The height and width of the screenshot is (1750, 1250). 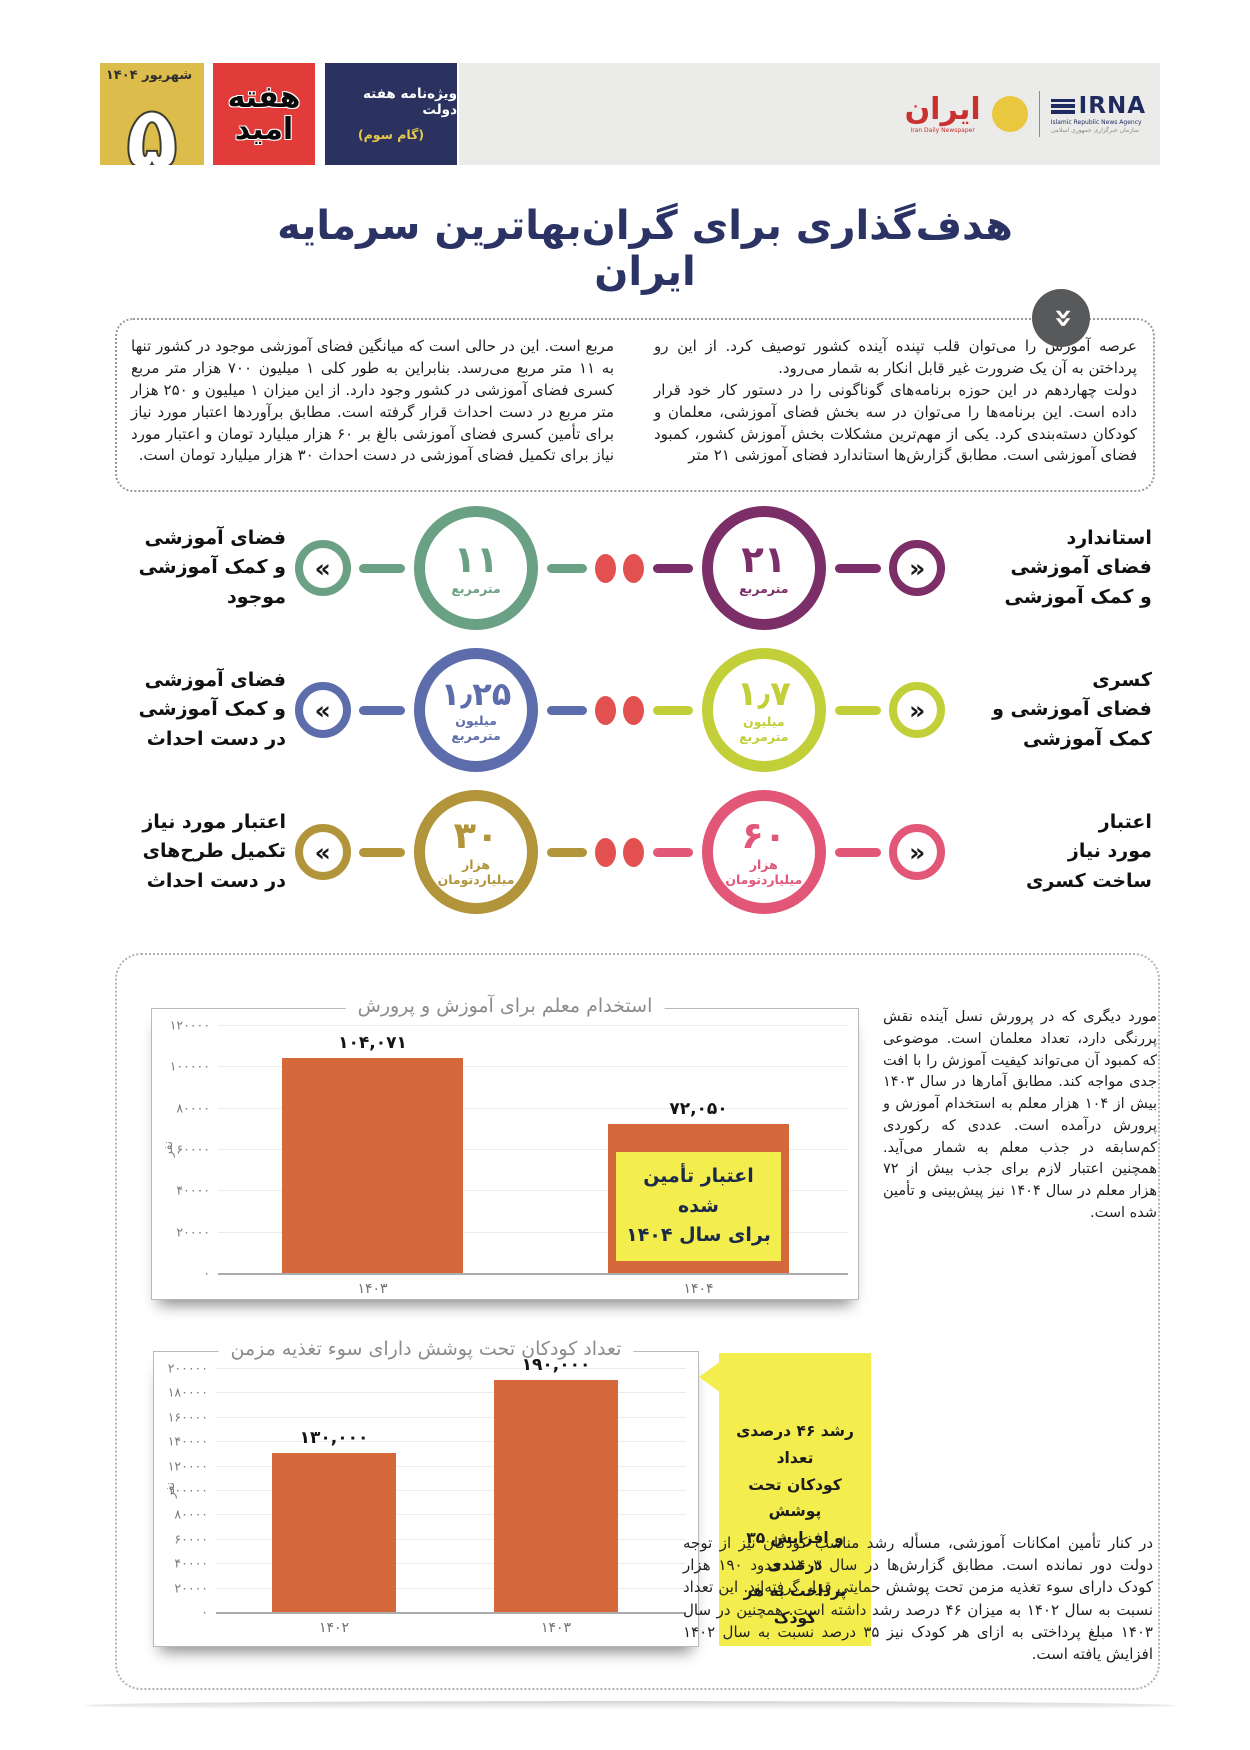 What do you see at coordinates (698, 1109) in the screenshot?
I see `bar-value: ۷۲,۰۵۰` at bounding box center [698, 1109].